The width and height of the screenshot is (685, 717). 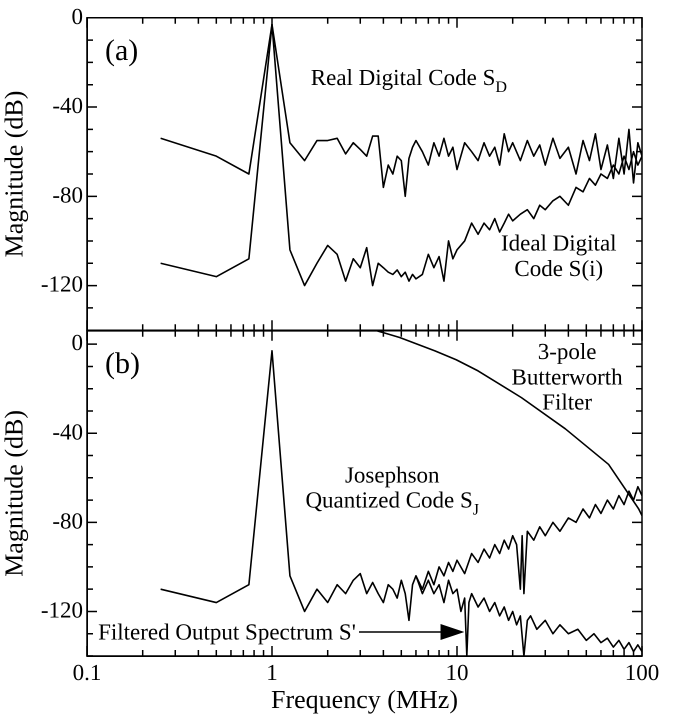 What do you see at coordinates (227, 632) in the screenshot?
I see `annotation: Filtered Output Spectrum S'` at bounding box center [227, 632].